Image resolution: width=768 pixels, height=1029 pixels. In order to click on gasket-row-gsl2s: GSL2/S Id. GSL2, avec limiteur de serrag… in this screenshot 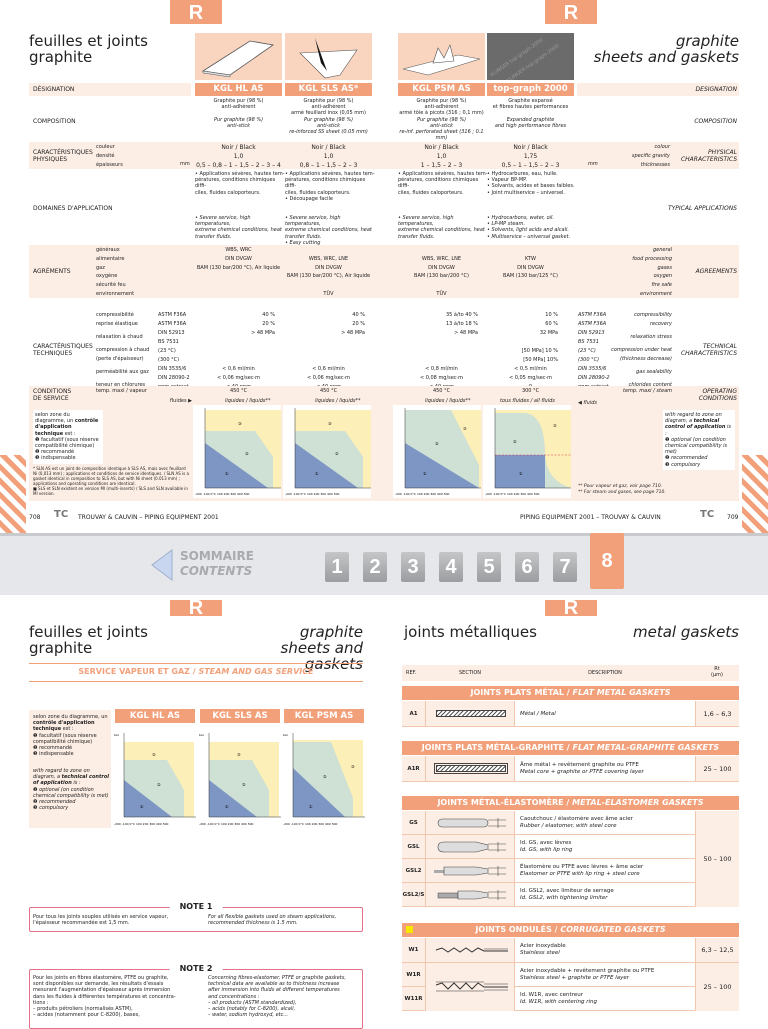, I will do `click(570, 895)`.